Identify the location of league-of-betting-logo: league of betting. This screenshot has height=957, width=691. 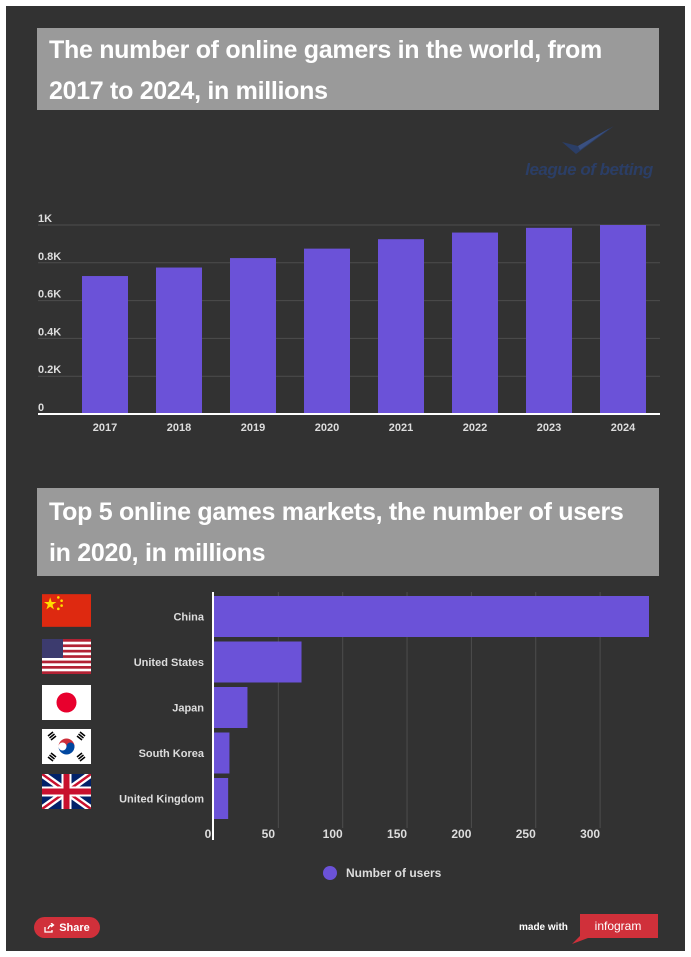
(589, 151).